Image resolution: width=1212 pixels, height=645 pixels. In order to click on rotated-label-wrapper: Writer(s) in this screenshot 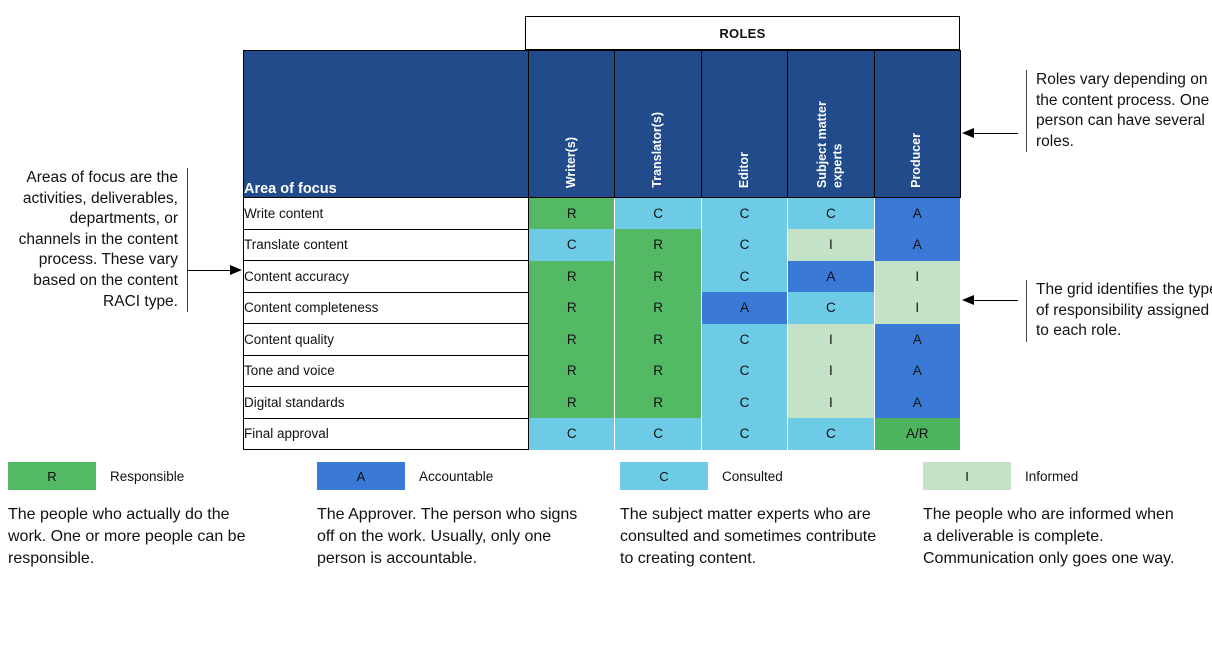, I will do `click(571, 124)`.